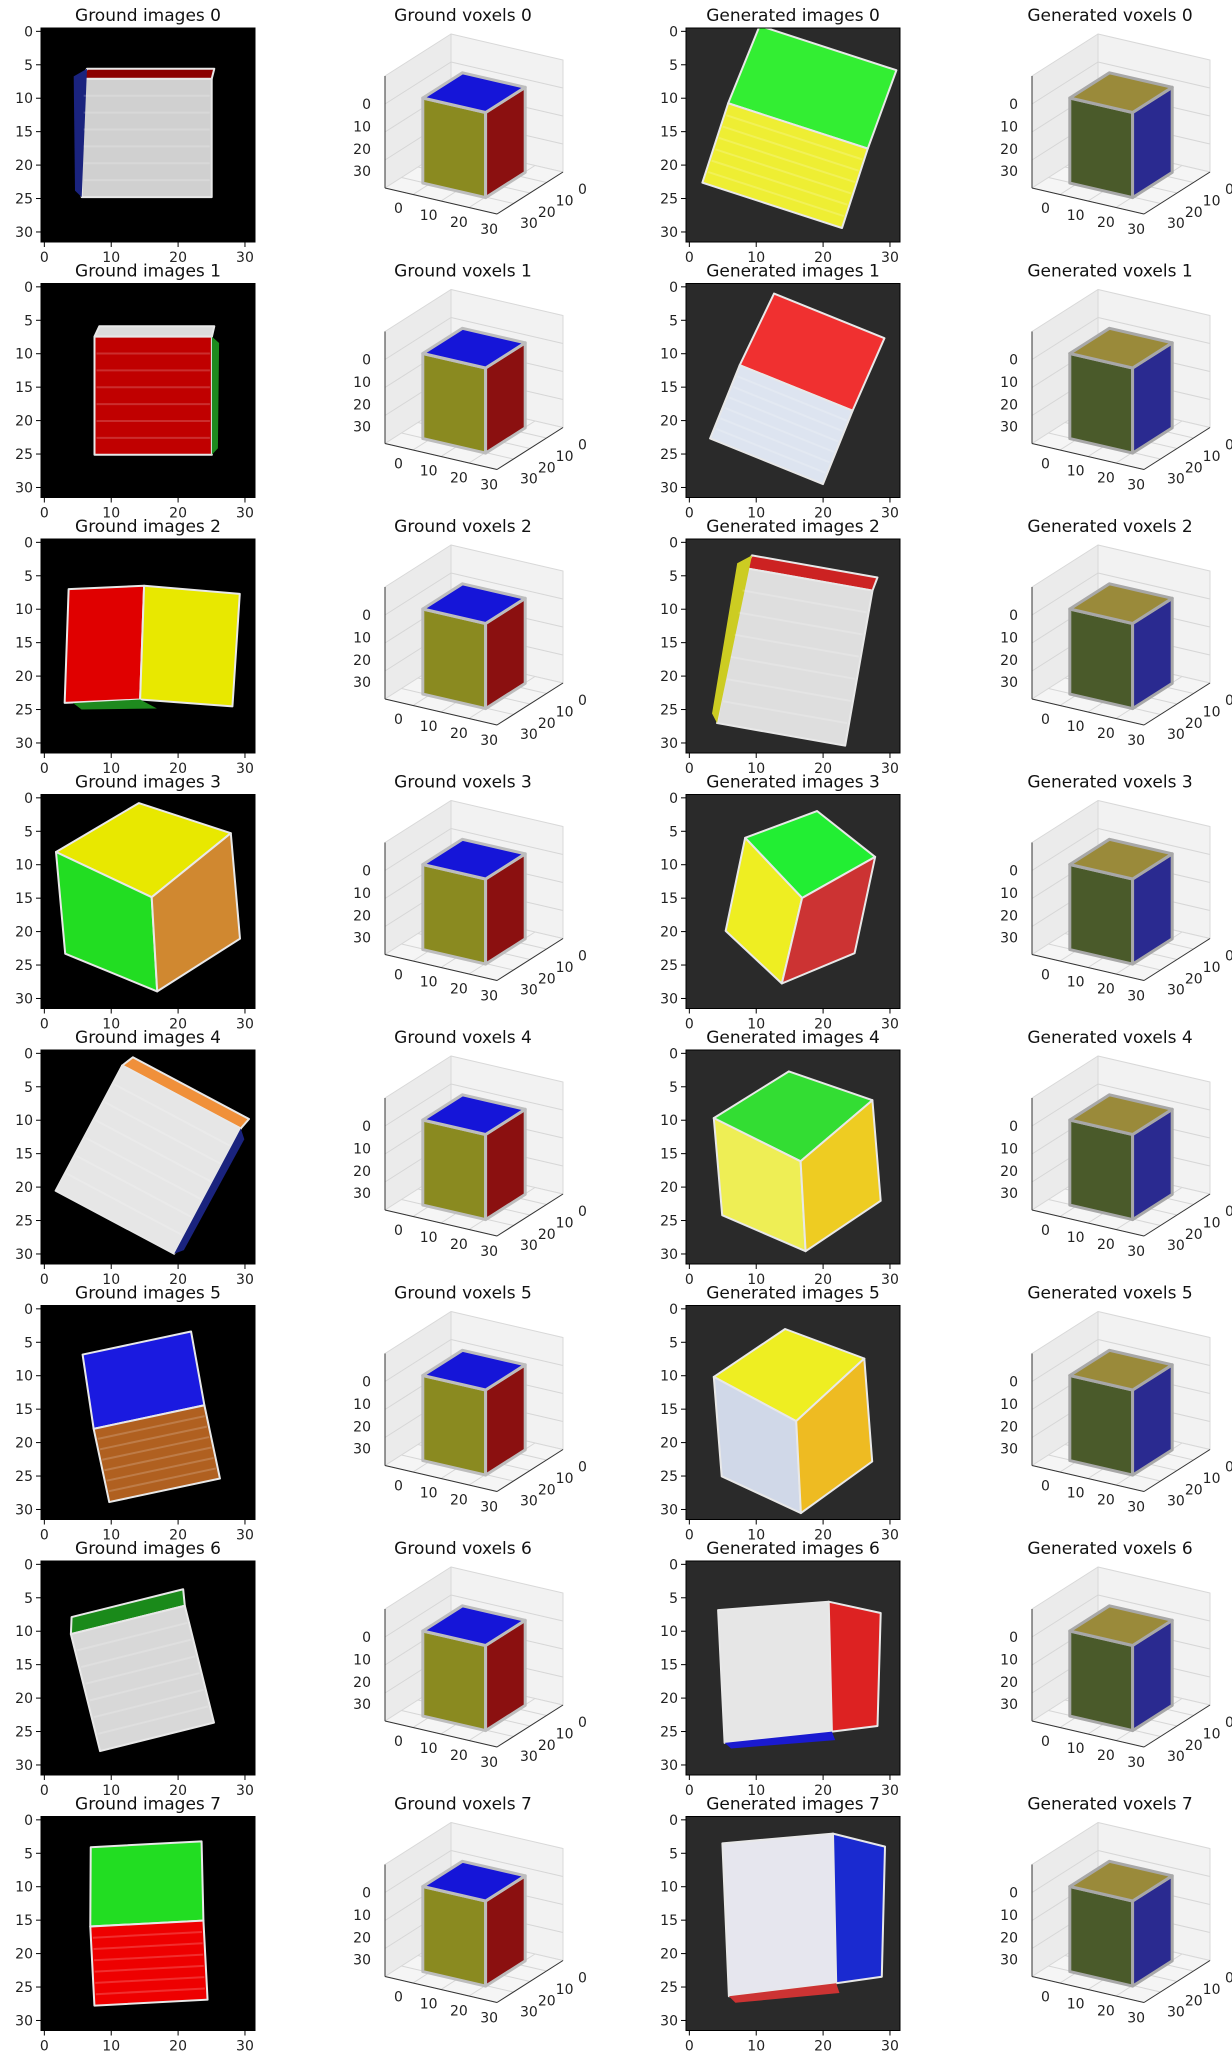 The image size is (1232, 2066). I want to click on generated-voxel-title-4: Generated voxels 4, so click(1109, 1038).